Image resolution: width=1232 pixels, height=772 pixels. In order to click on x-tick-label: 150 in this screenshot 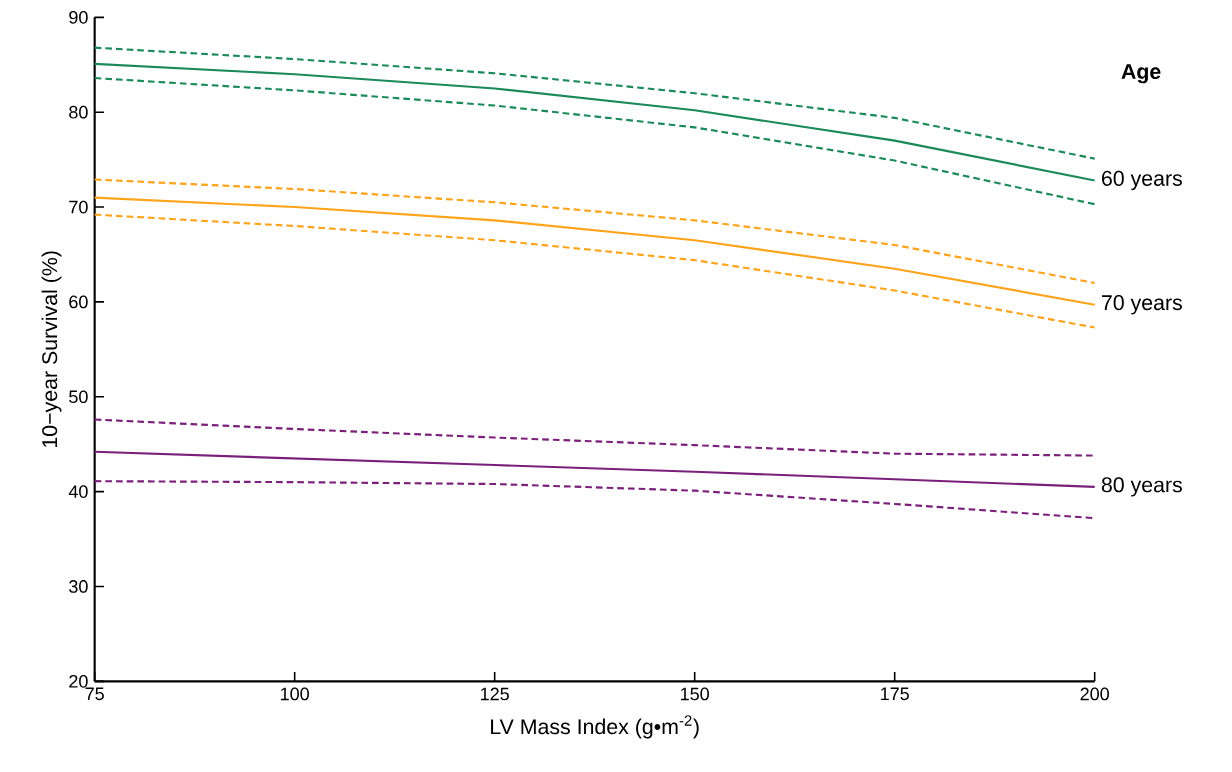, I will do `click(695, 694)`.